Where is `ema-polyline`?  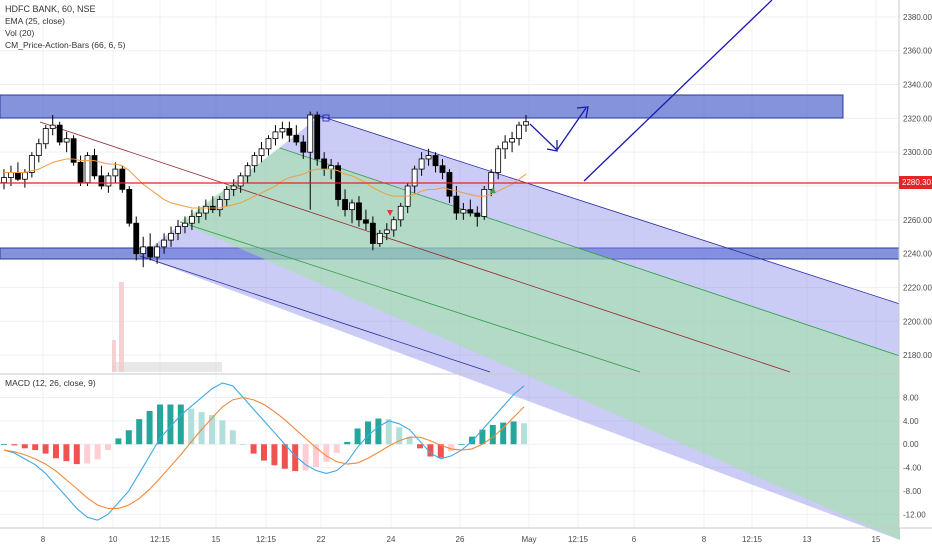 ema-polyline is located at coordinates (265, 183).